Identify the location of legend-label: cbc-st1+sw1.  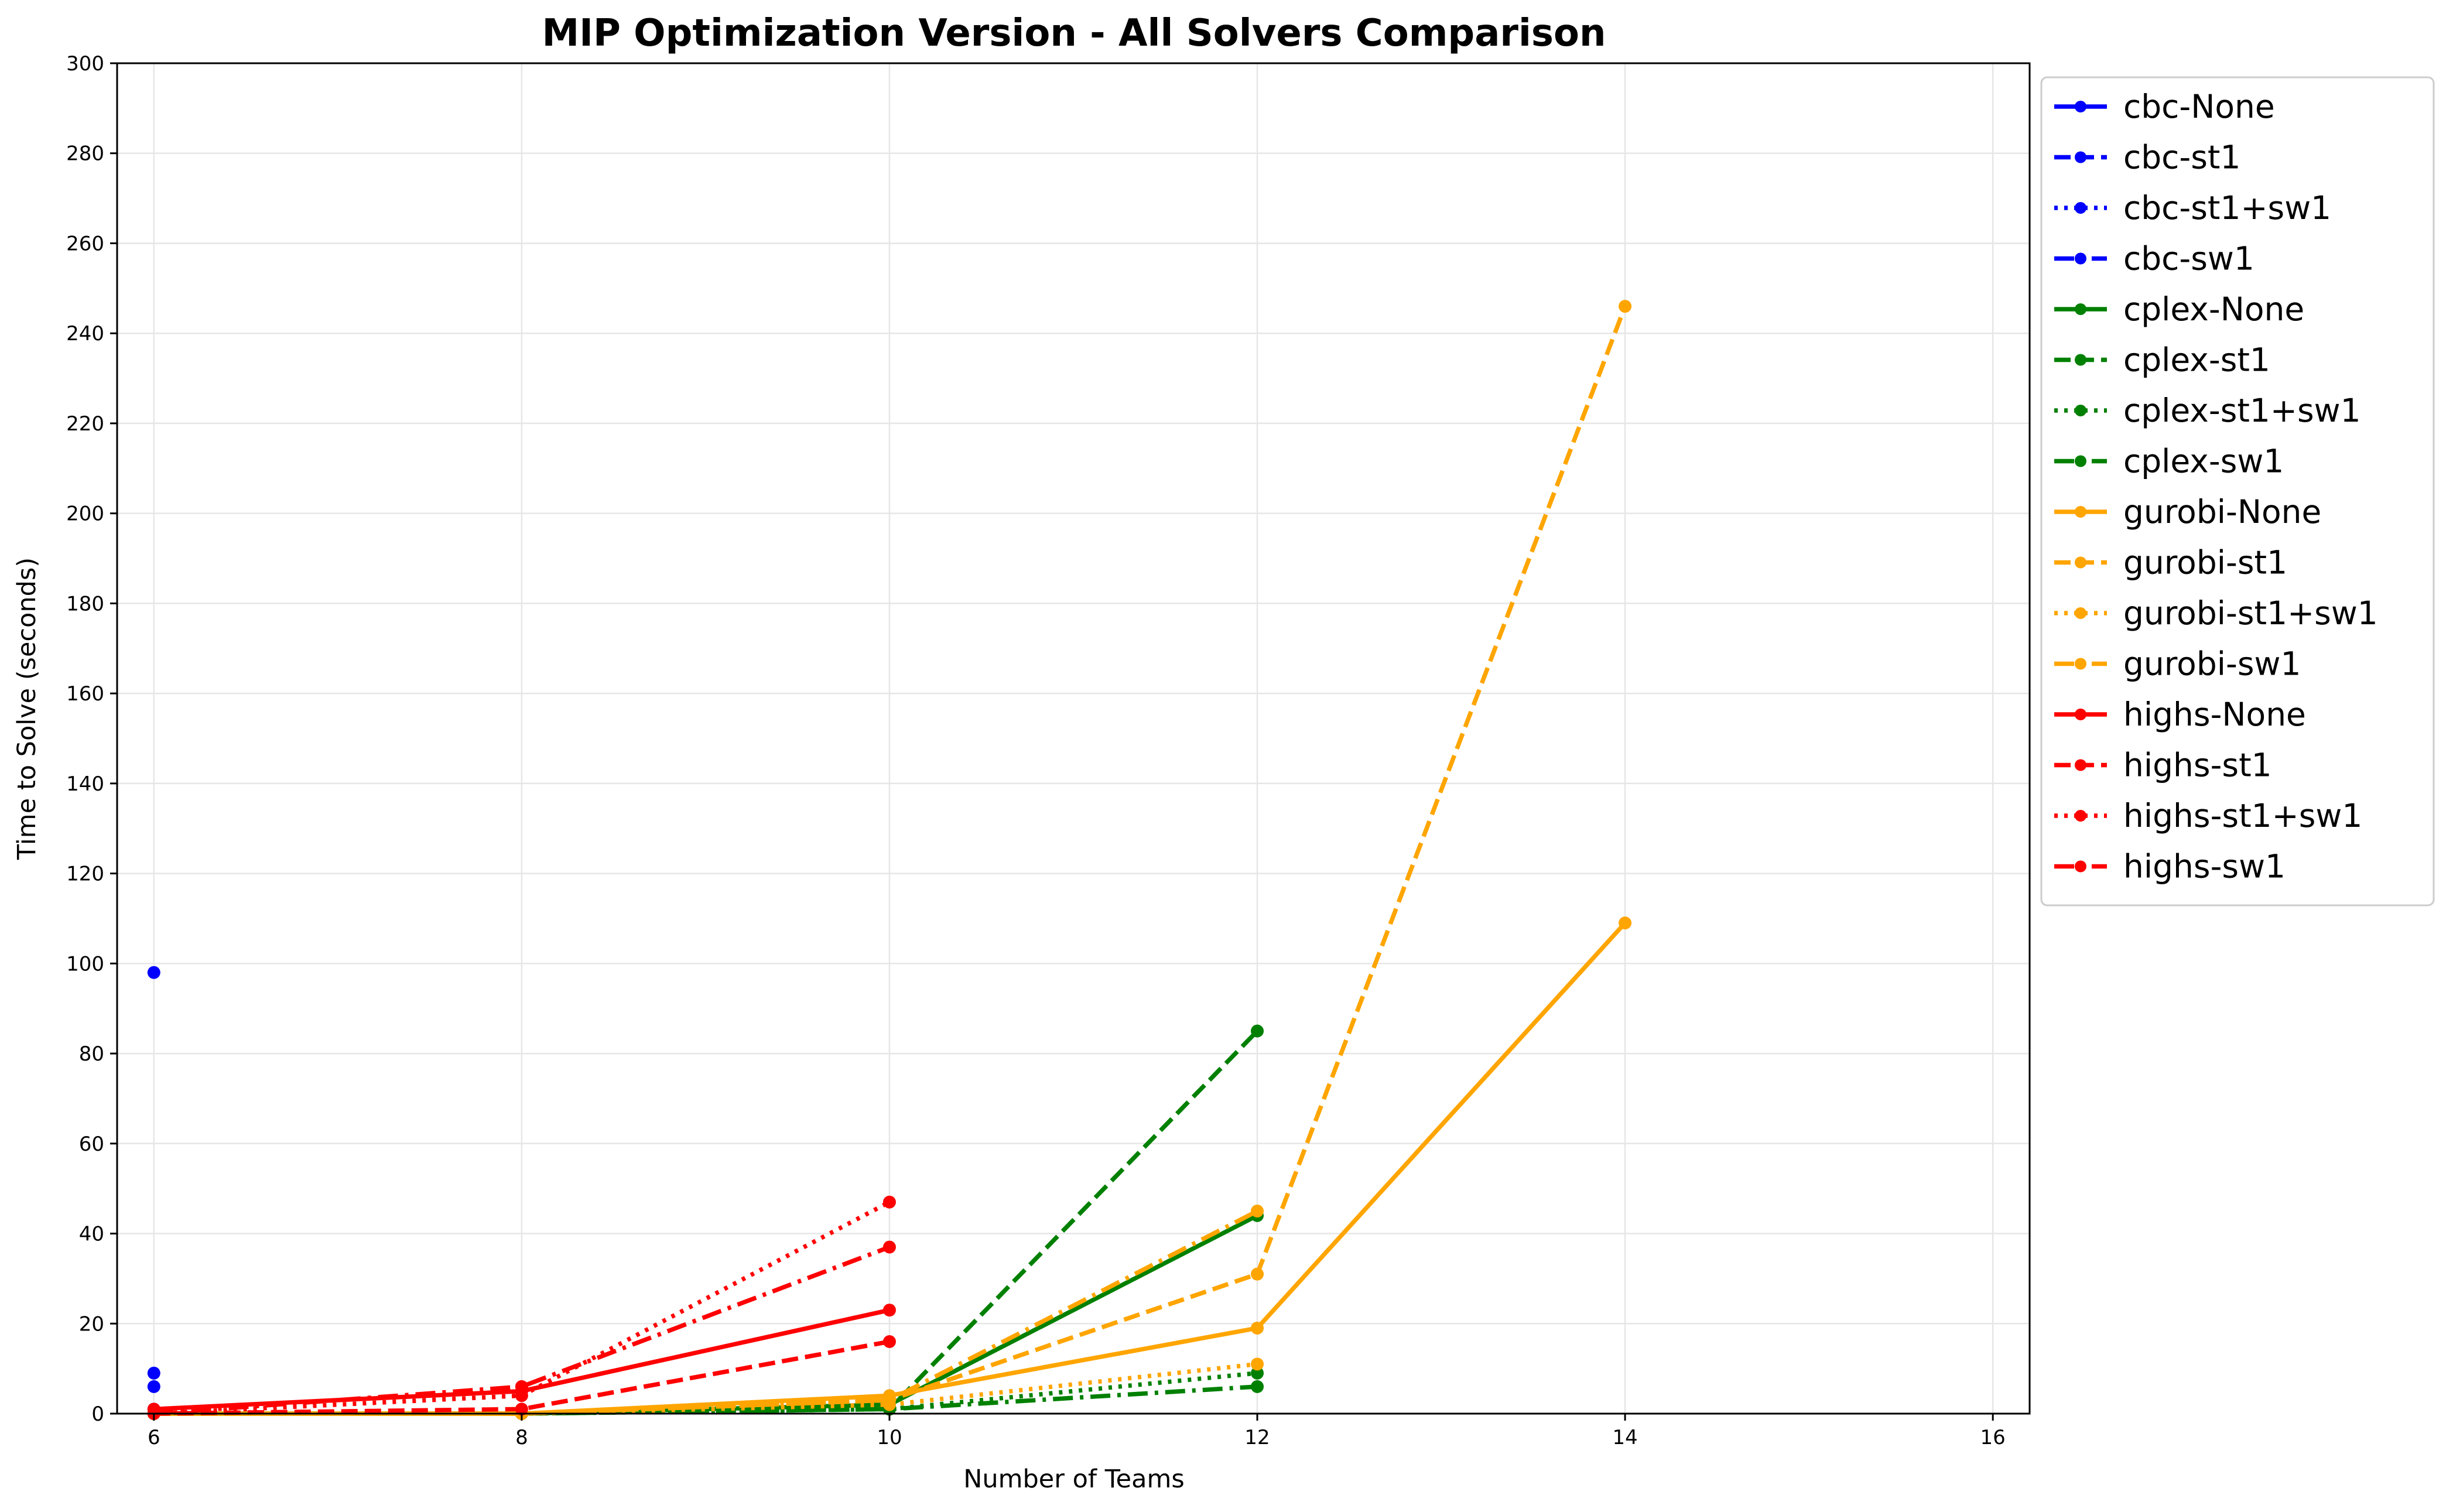
(2227, 208).